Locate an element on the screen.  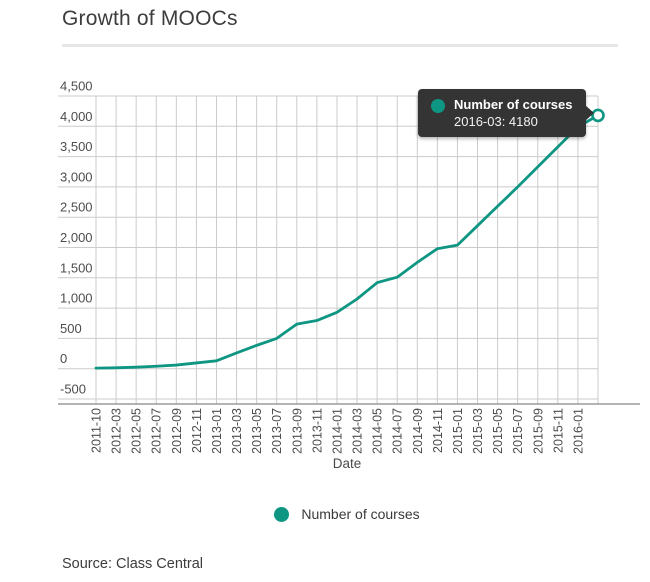
x-tick-label: 2015-11 is located at coordinates (558, 430).